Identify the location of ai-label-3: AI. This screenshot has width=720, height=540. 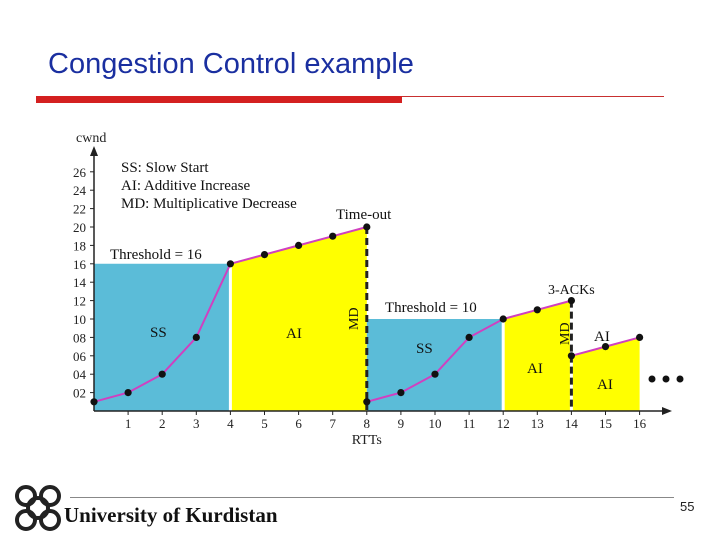
(602, 337).